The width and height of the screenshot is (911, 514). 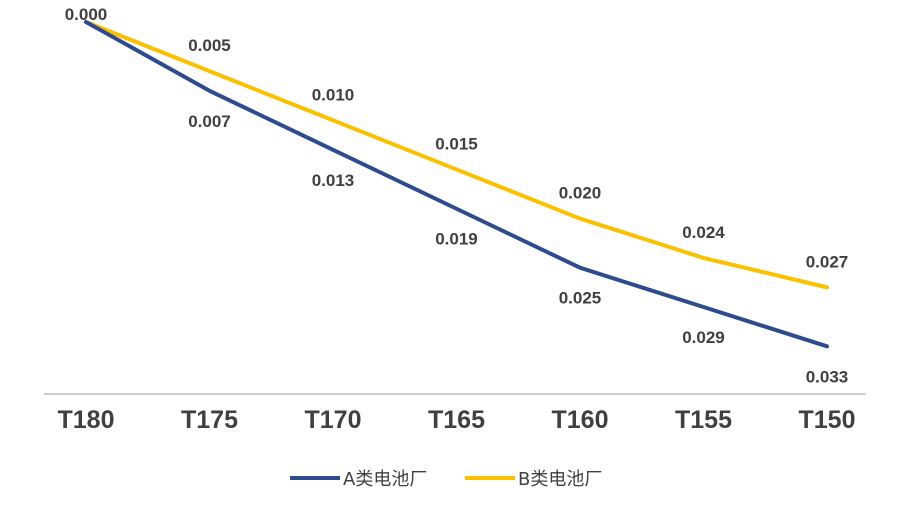 What do you see at coordinates (703, 420) in the screenshot?
I see `x-tick-label-t155: T155` at bounding box center [703, 420].